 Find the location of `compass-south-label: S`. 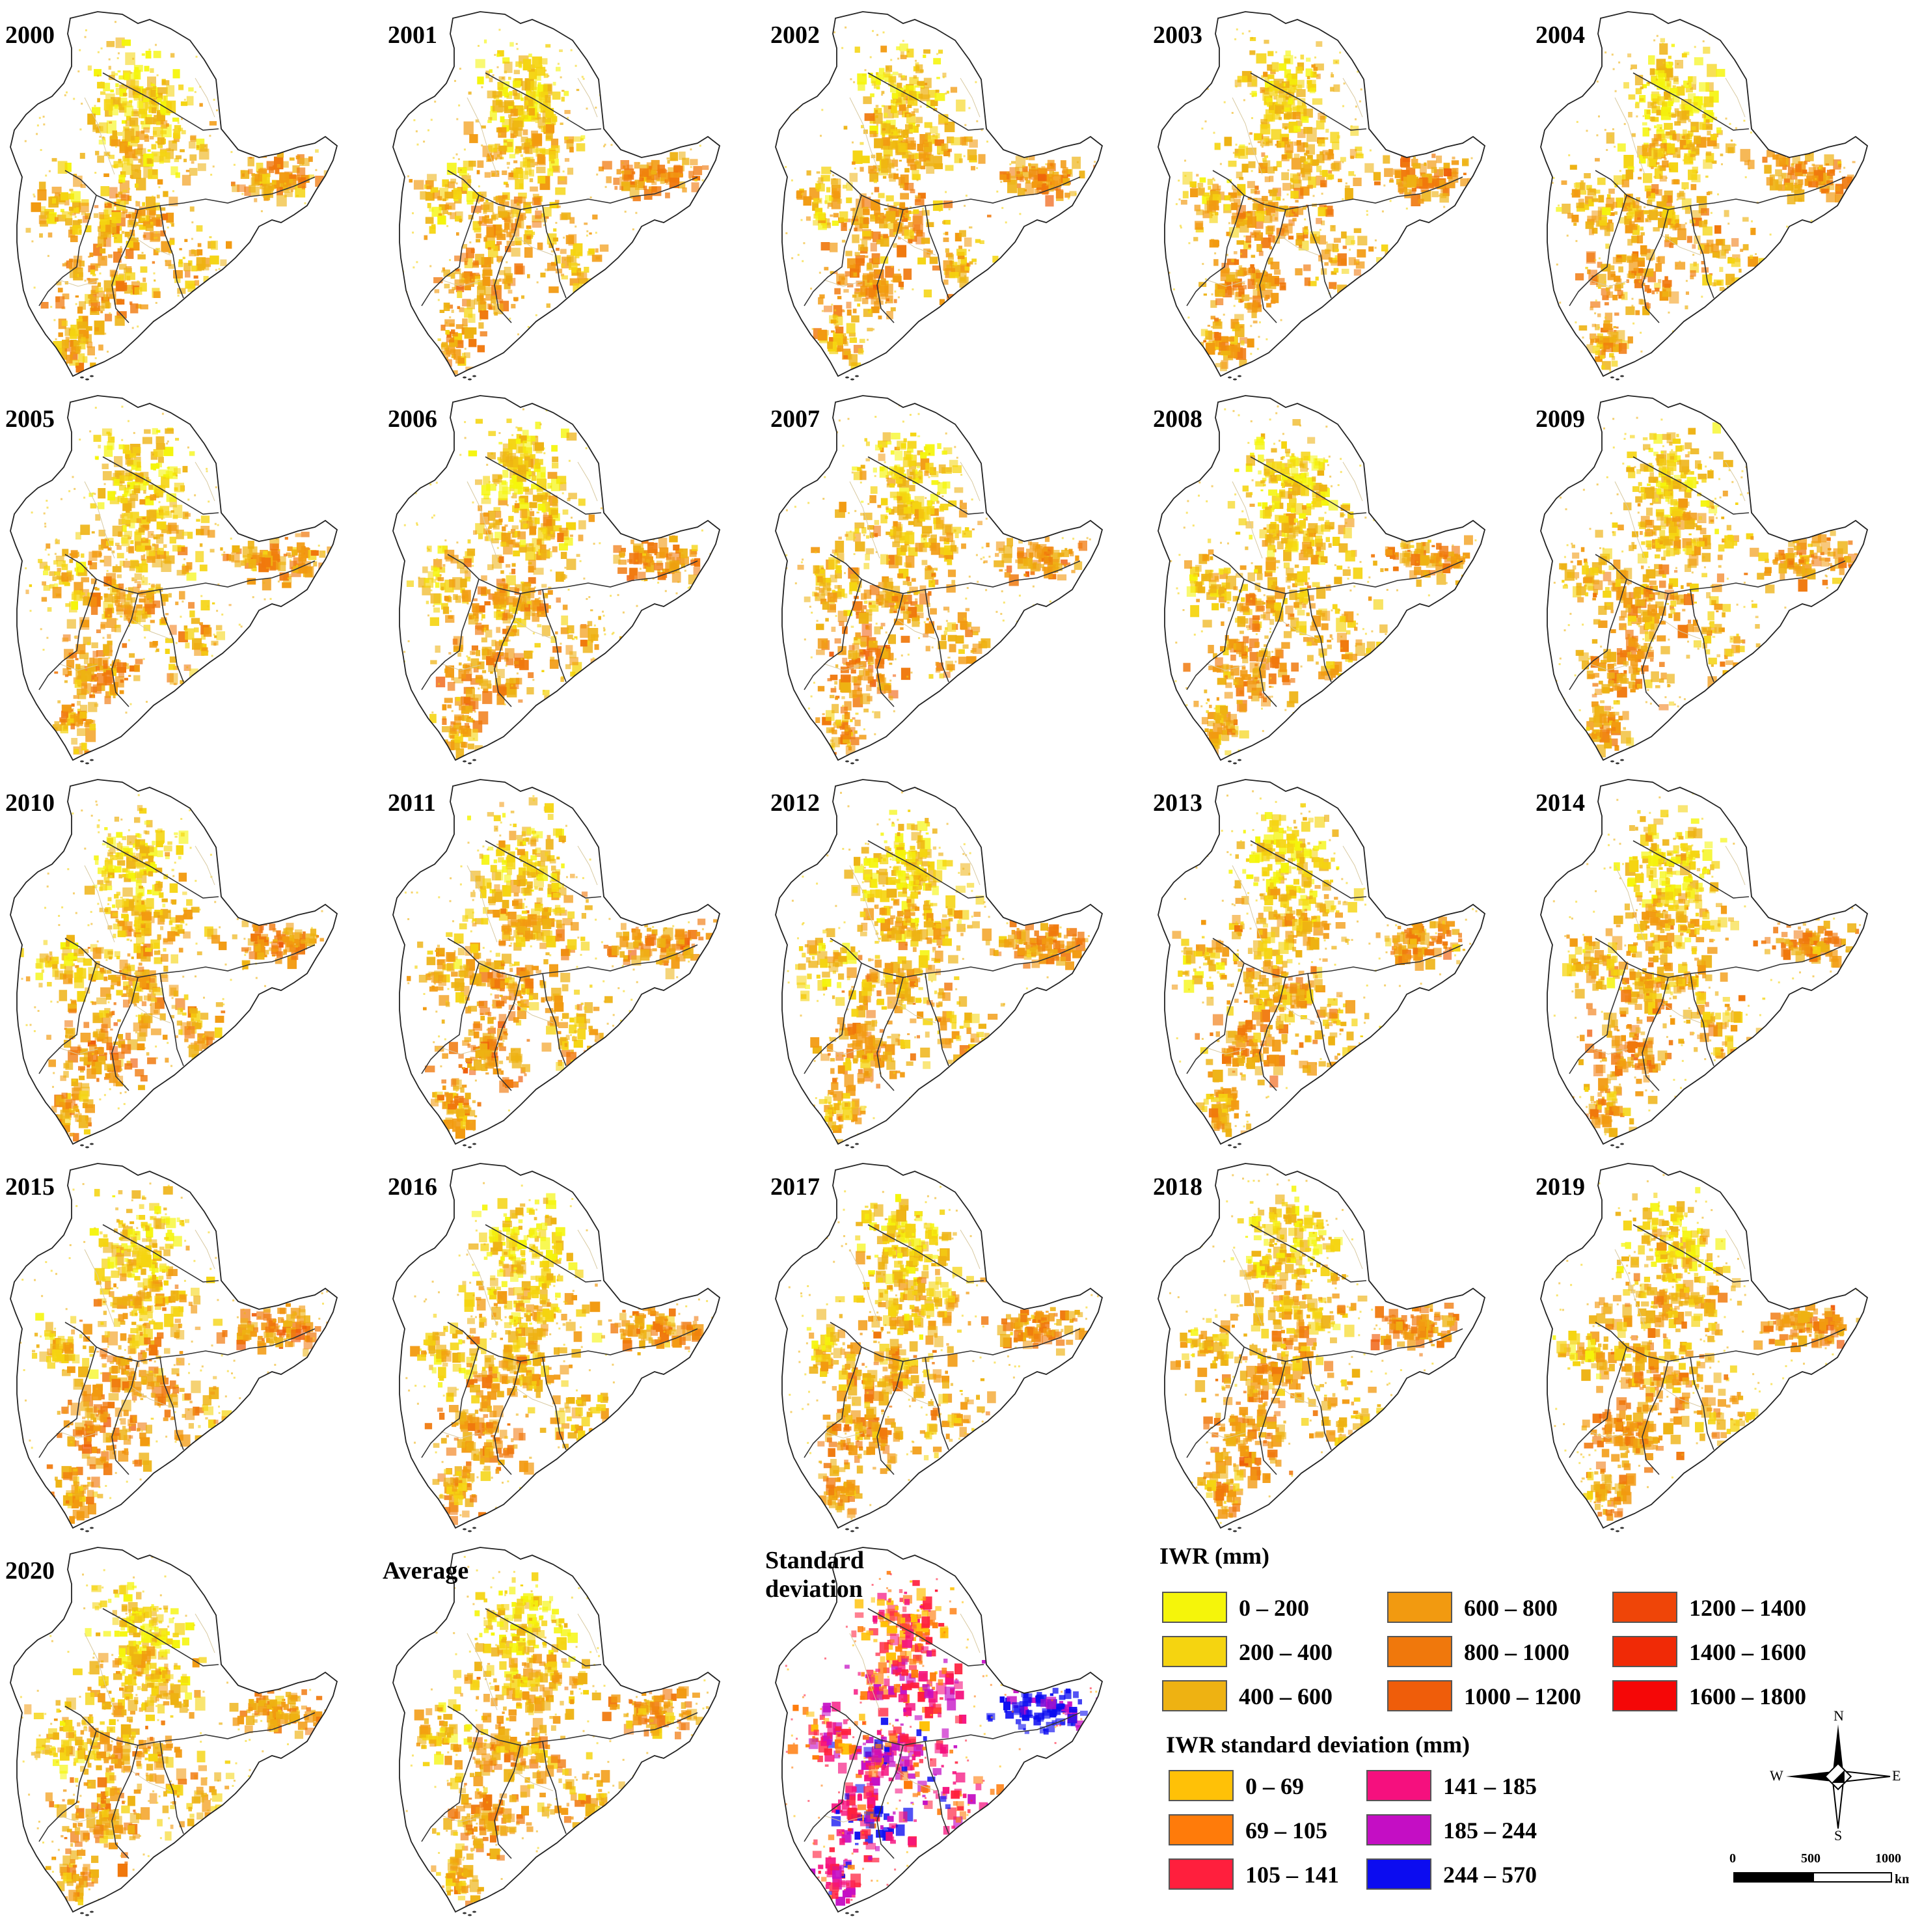

compass-south-label: S is located at coordinates (1838, 1835).